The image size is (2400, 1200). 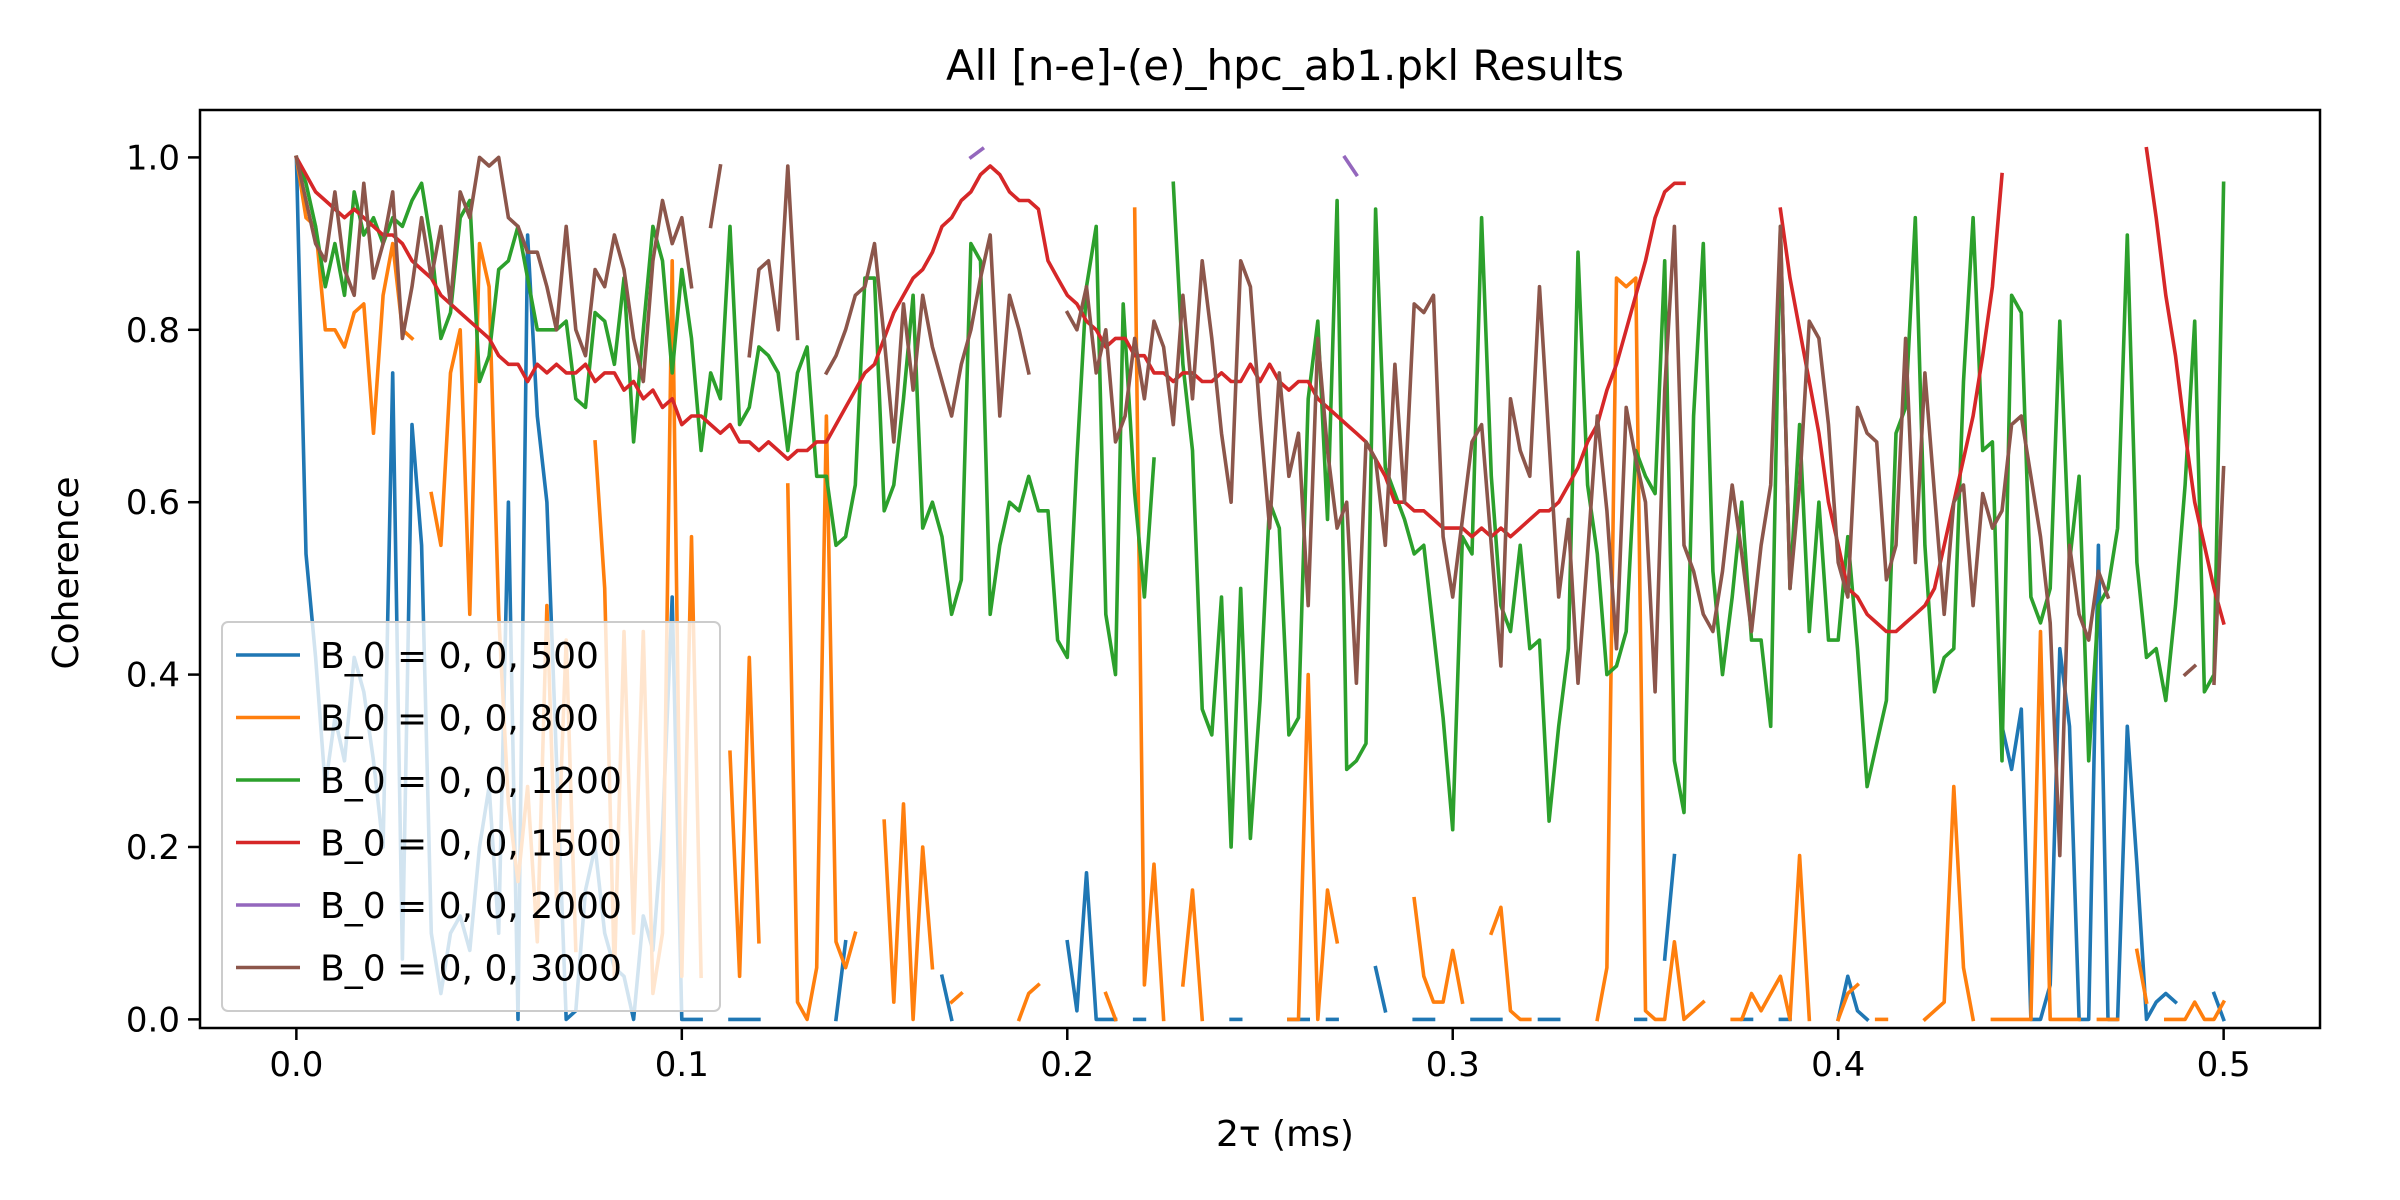 I want to click on x-axis-label: 2τ (ms), so click(x=1285, y=1134).